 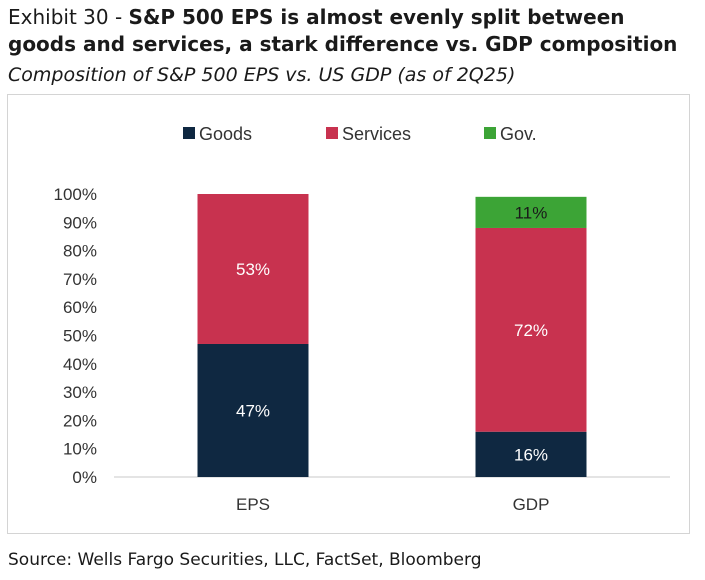 I want to click on x-category-label: GDP, so click(x=531, y=504).